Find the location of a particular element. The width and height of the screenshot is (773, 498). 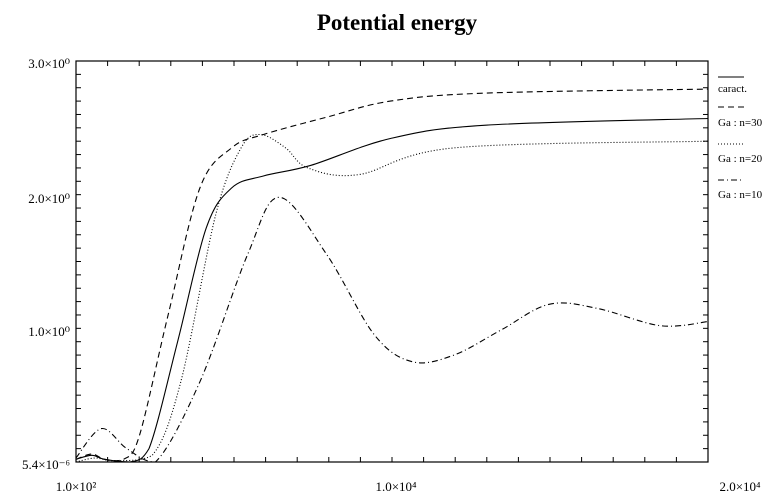

legend-label-ga-n20: Ga : n=20 is located at coordinates (740, 159).